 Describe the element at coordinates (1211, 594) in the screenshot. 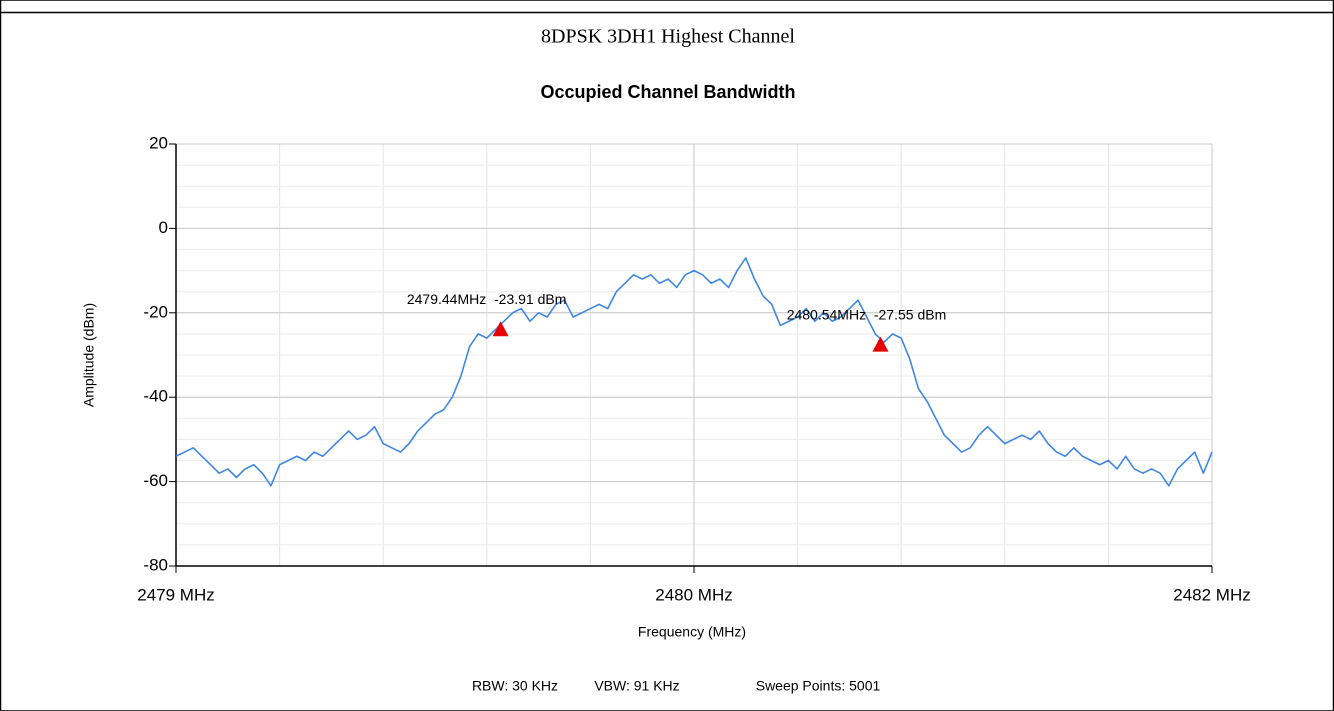

I see `x-tick-label: 2482 MHz` at that location.